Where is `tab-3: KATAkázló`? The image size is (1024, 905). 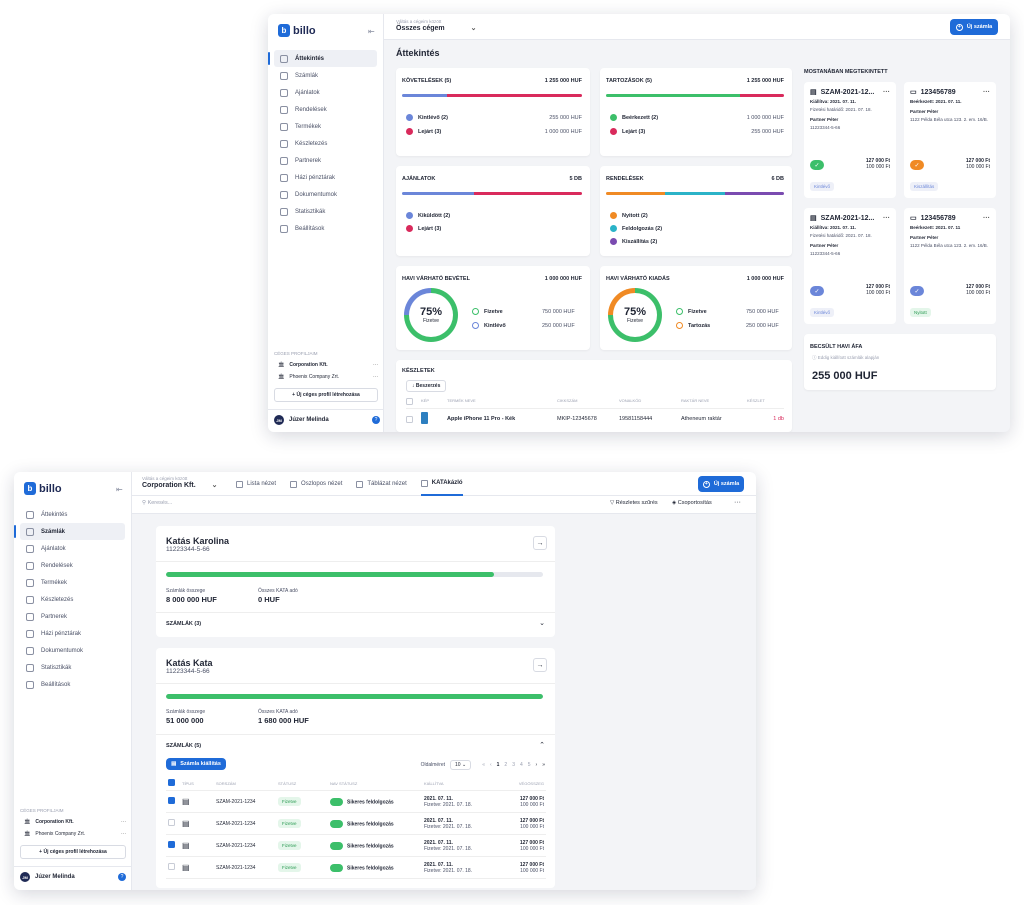
tab-3: KATAkázló is located at coordinates (441, 484).